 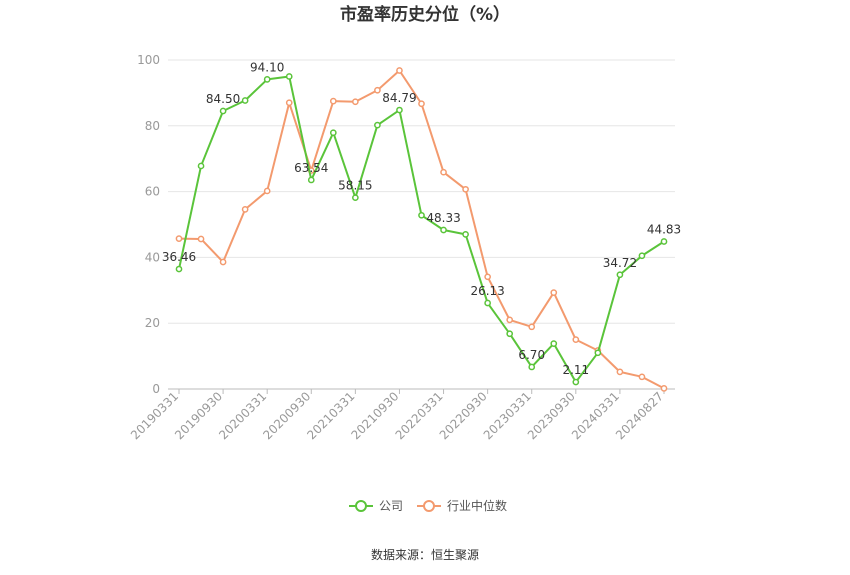 What do you see at coordinates (152, 257) in the screenshot?
I see `y-tick-label: 40` at bounding box center [152, 257].